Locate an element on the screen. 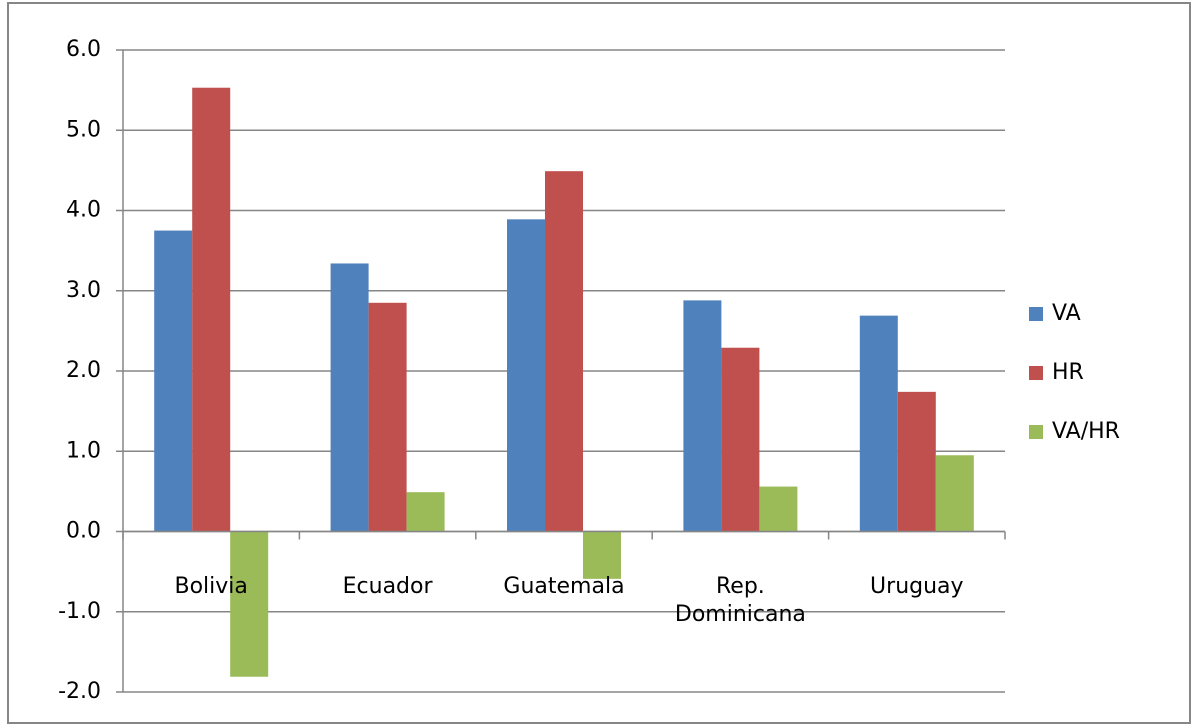  y-tick-label: 1.0 is located at coordinates (83, 450).